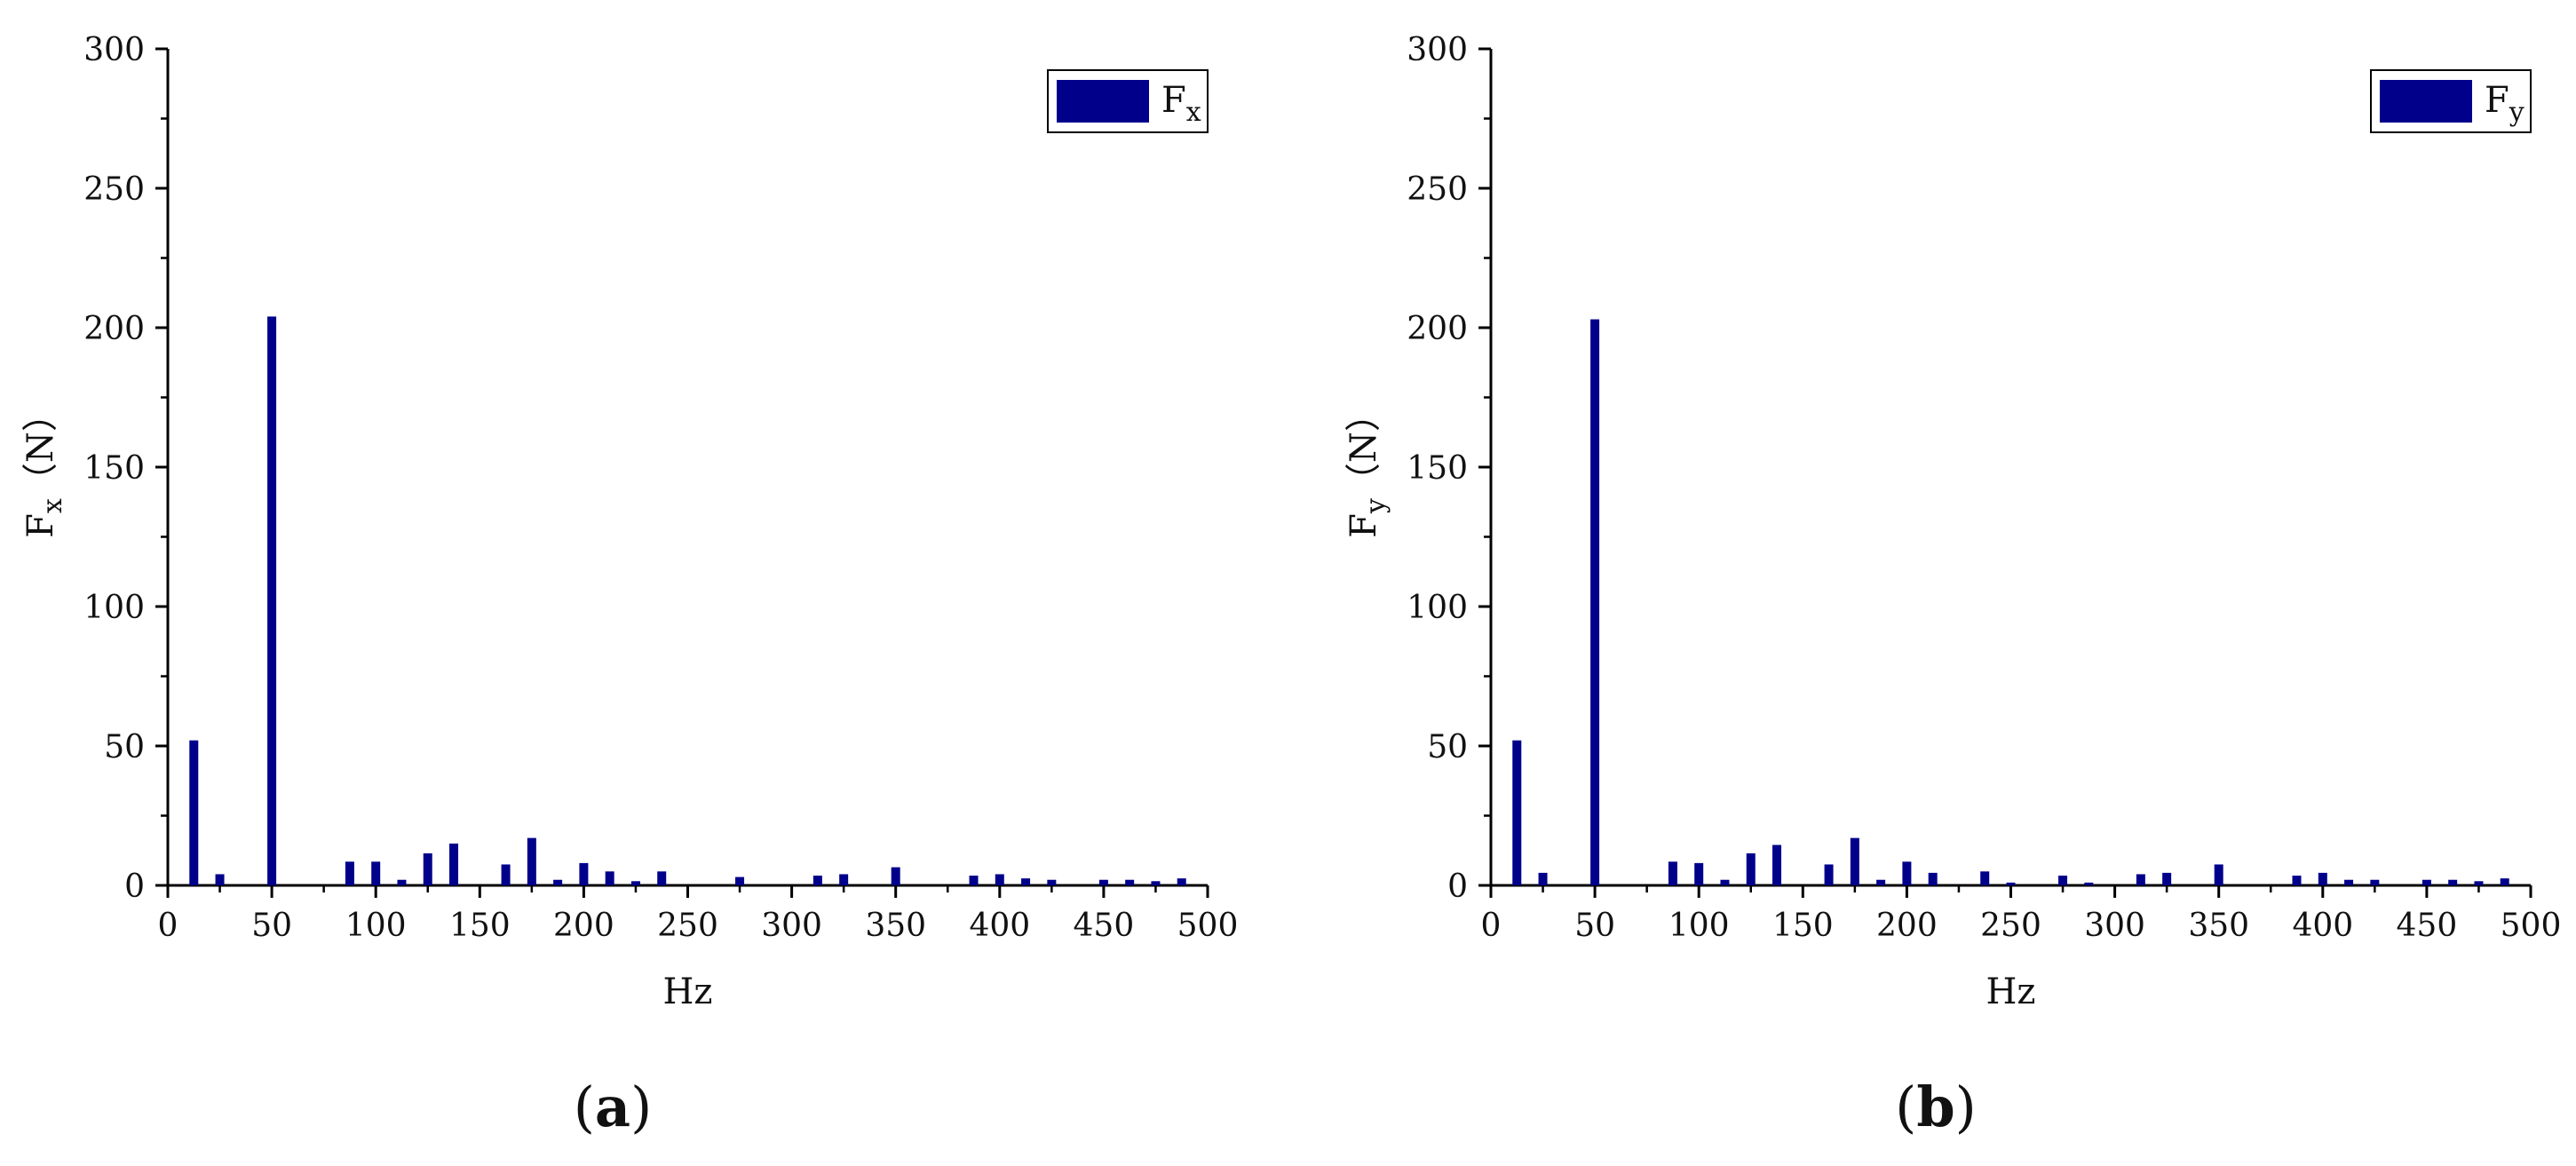 Image resolution: width=2576 pixels, height=1166 pixels. I want to click on y-tick-label: 100, so click(1438, 608).